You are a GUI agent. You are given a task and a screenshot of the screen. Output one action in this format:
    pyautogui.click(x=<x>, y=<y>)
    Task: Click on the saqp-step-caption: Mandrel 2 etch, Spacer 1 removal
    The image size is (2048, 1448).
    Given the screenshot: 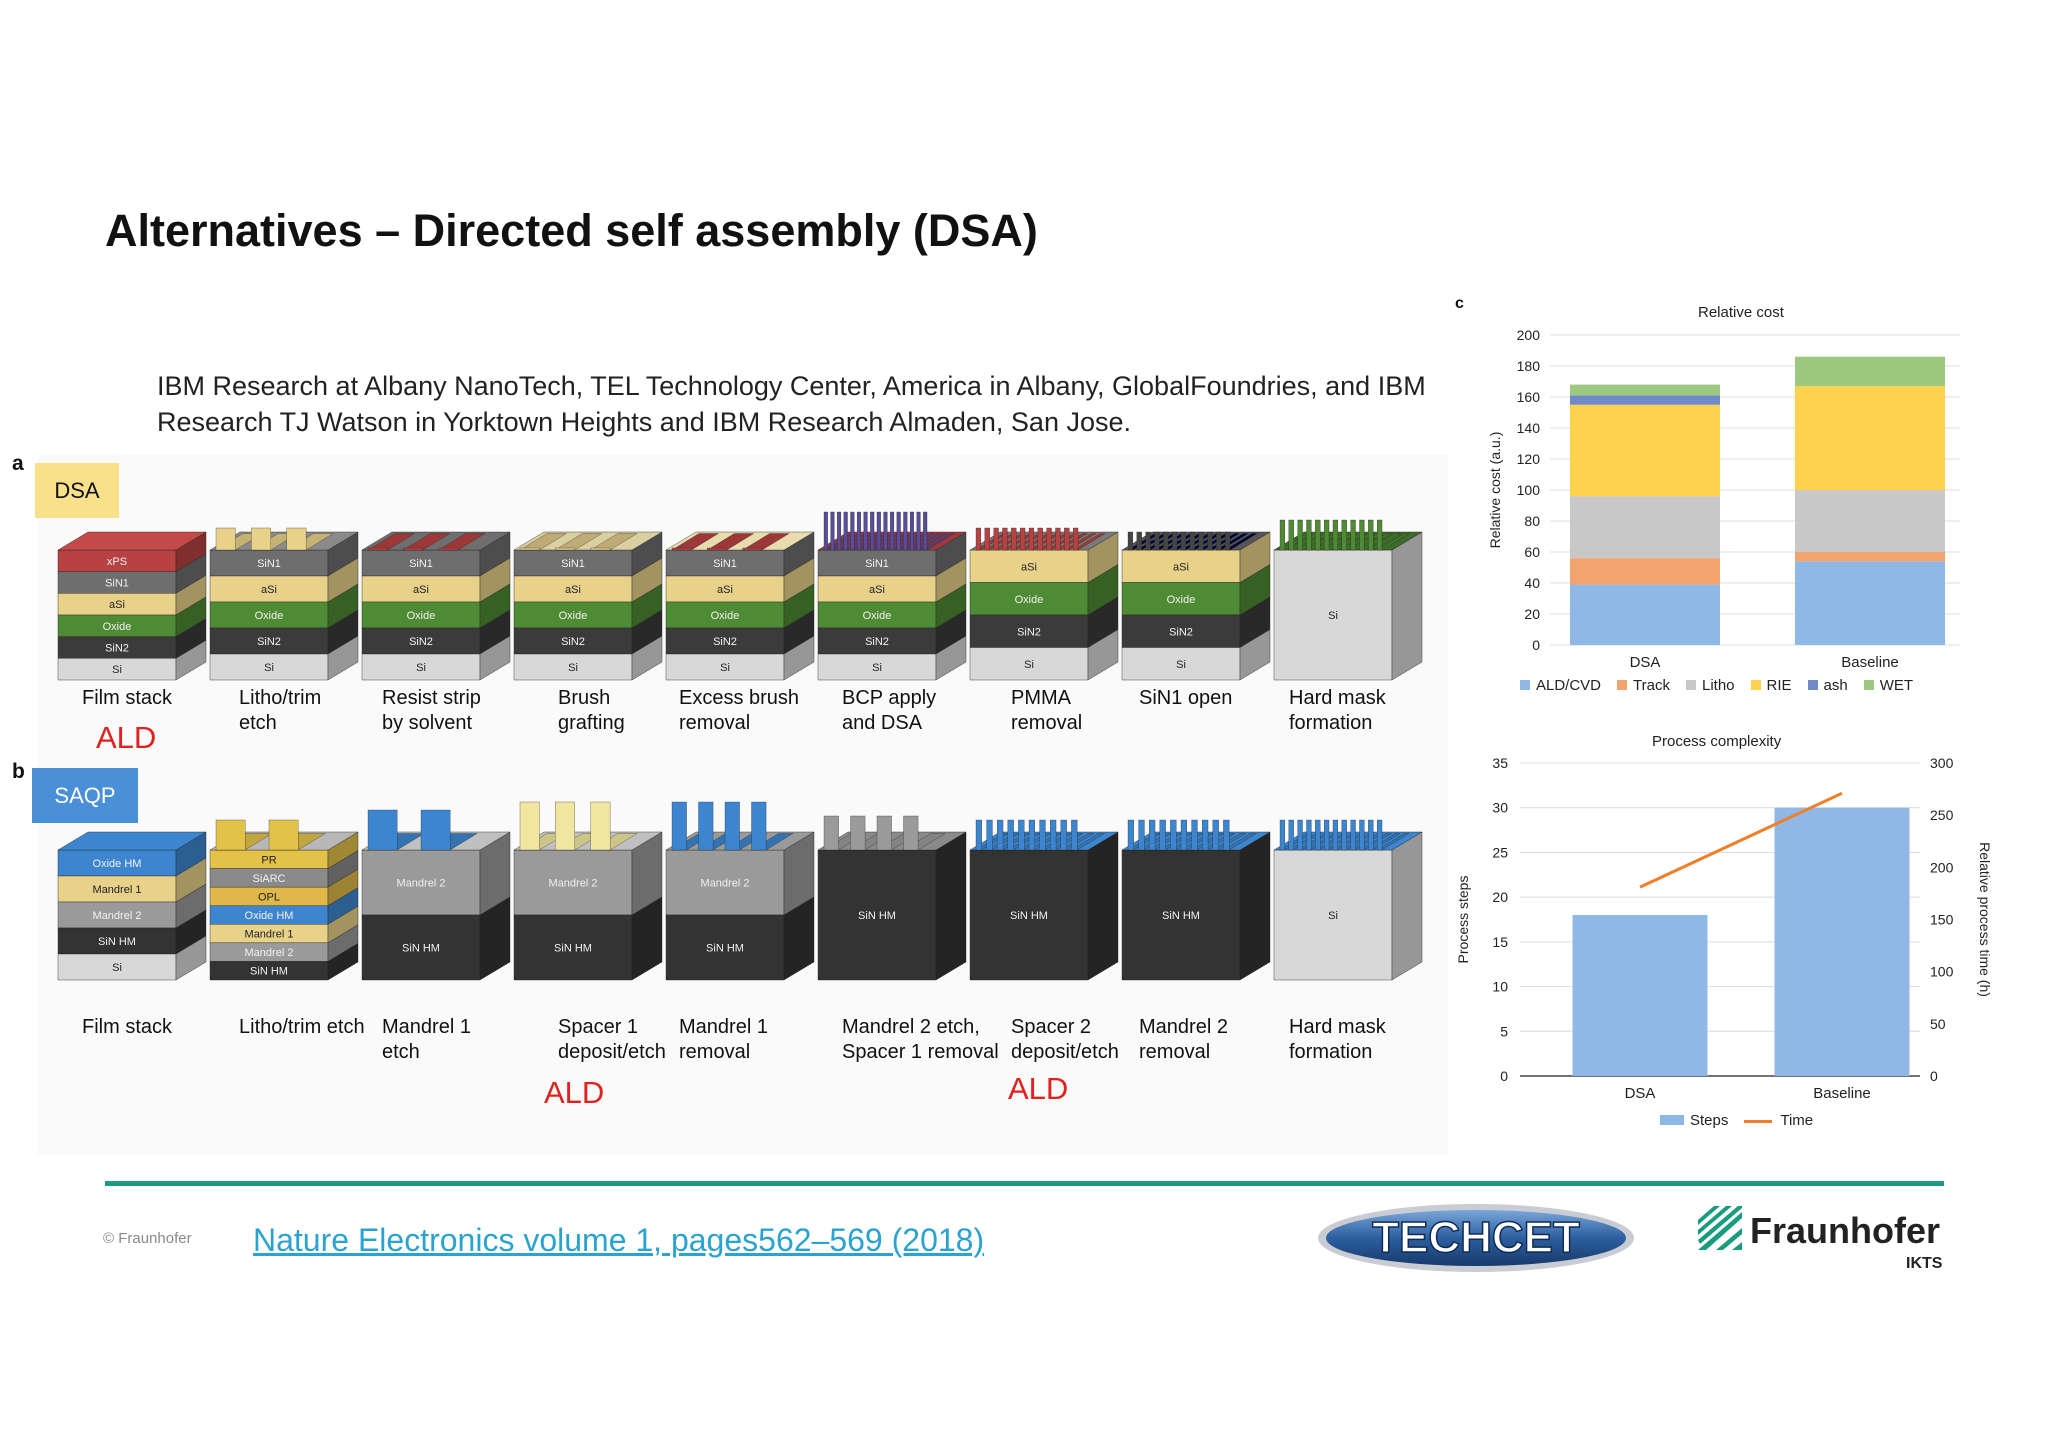 What is the action you would take?
    pyautogui.click(x=920, y=1039)
    